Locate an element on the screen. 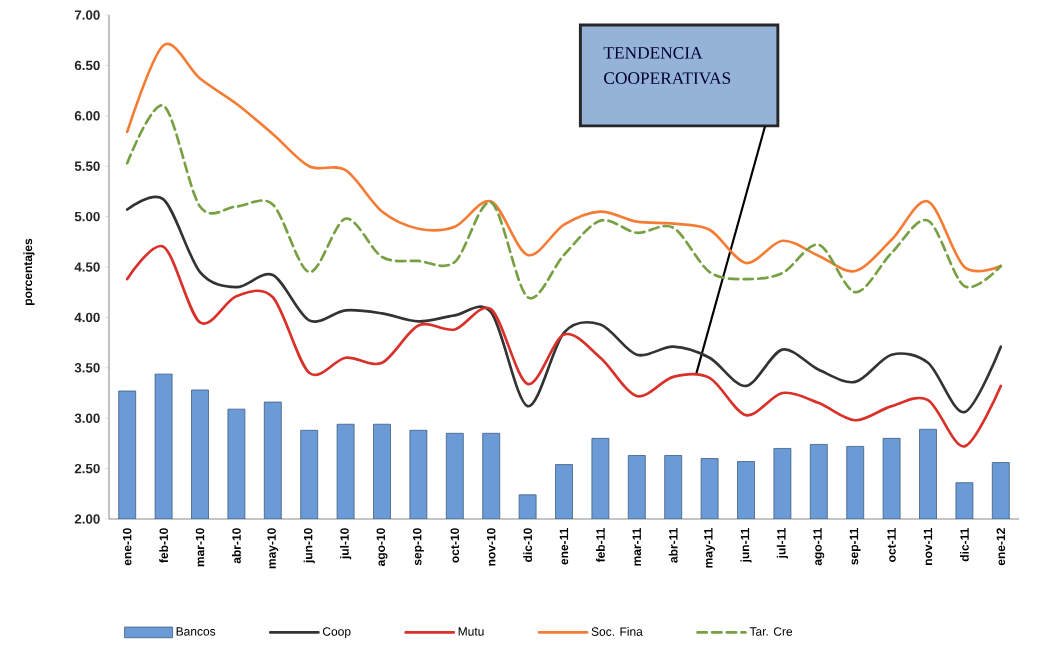 Image resolution: width=1039 pixels, height=654 pixels. x-tick-label: dic-11 is located at coordinates (964, 545).